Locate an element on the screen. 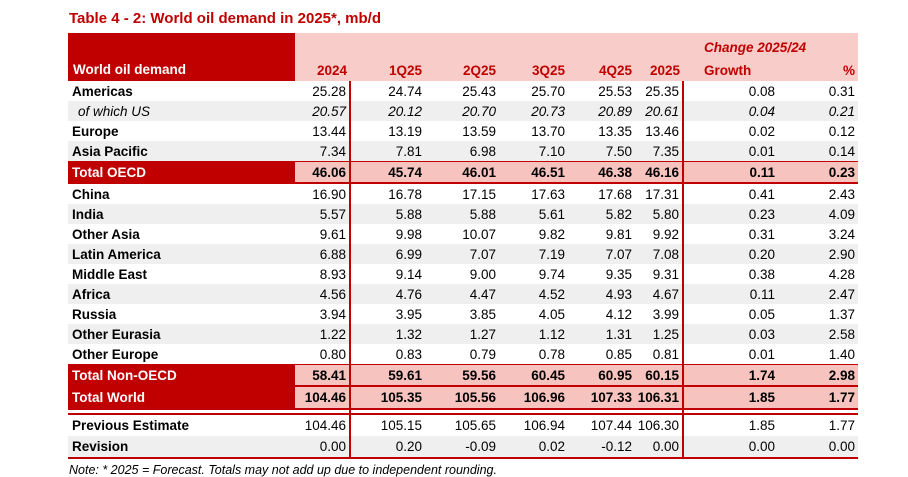  cell-2024: 20.57 is located at coordinates (323, 111).